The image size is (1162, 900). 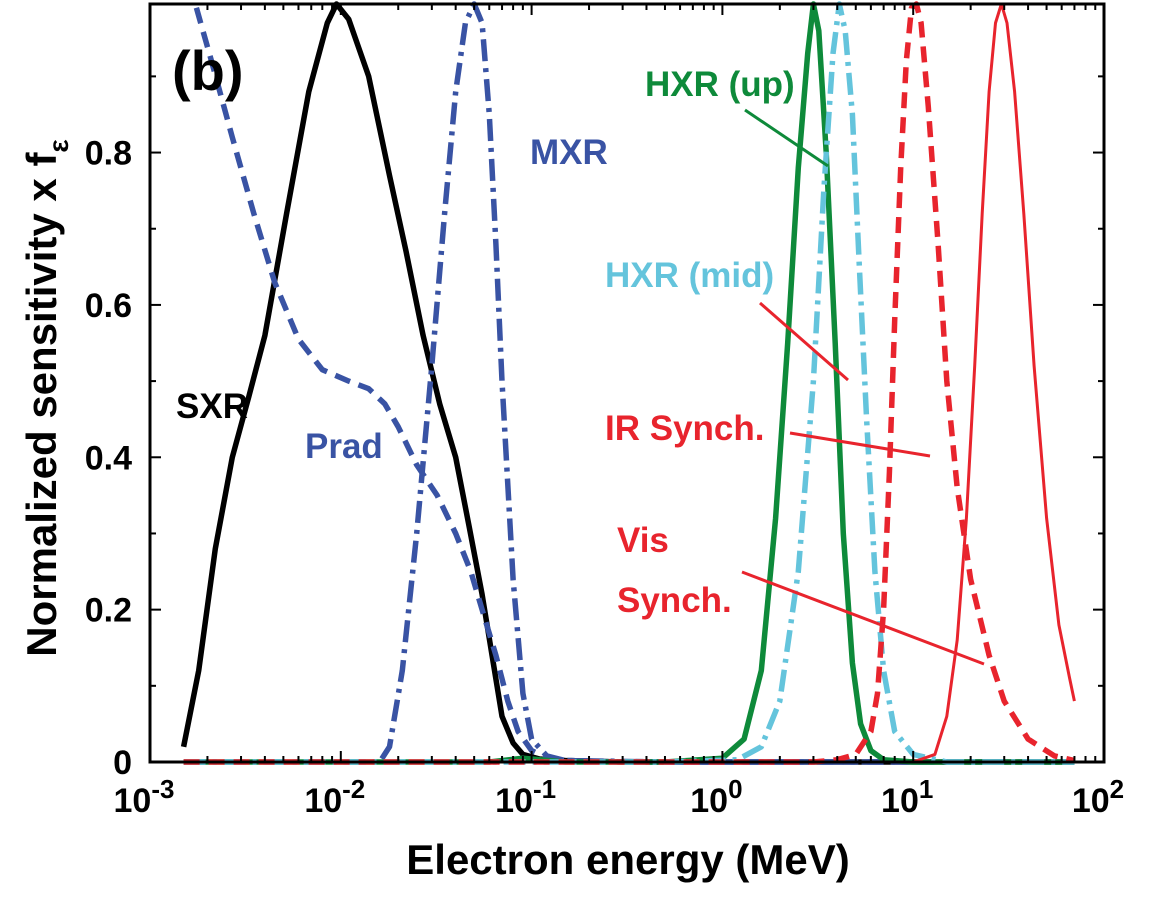 I want to click on annotation-hxr-mid: HXR (mid), so click(x=689, y=275).